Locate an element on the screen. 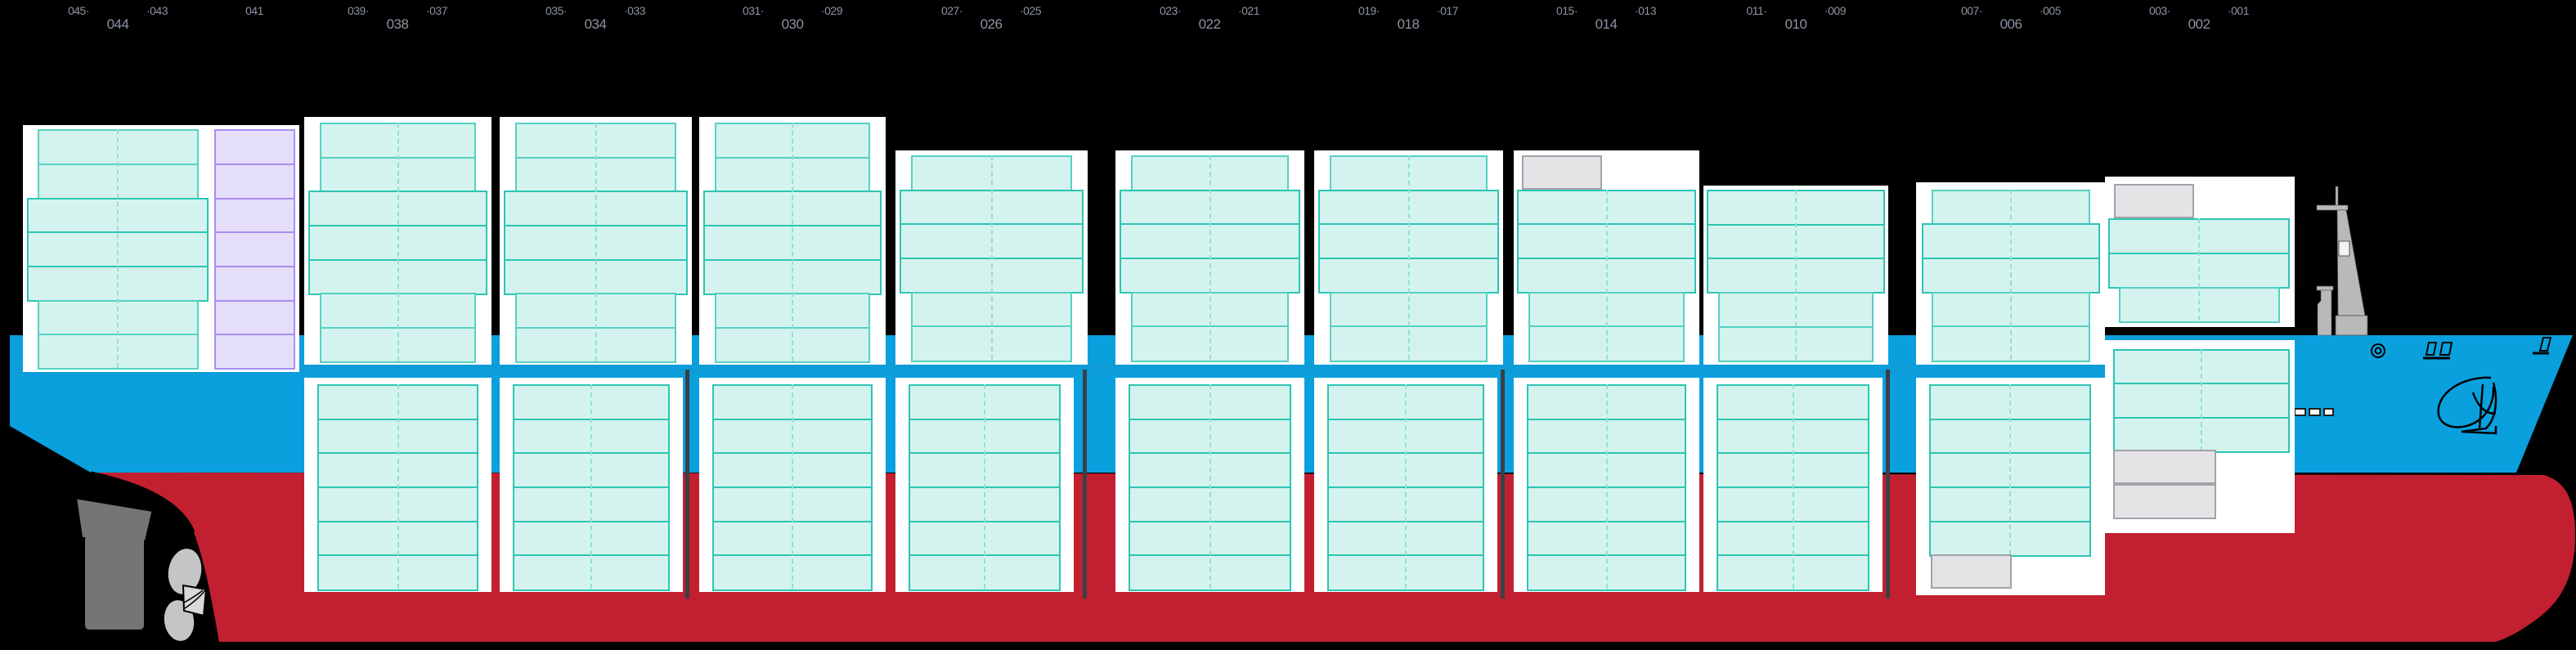 Image resolution: width=2576 pixels, height=650 pixels. propeller-blade-upper is located at coordinates (185, 572).